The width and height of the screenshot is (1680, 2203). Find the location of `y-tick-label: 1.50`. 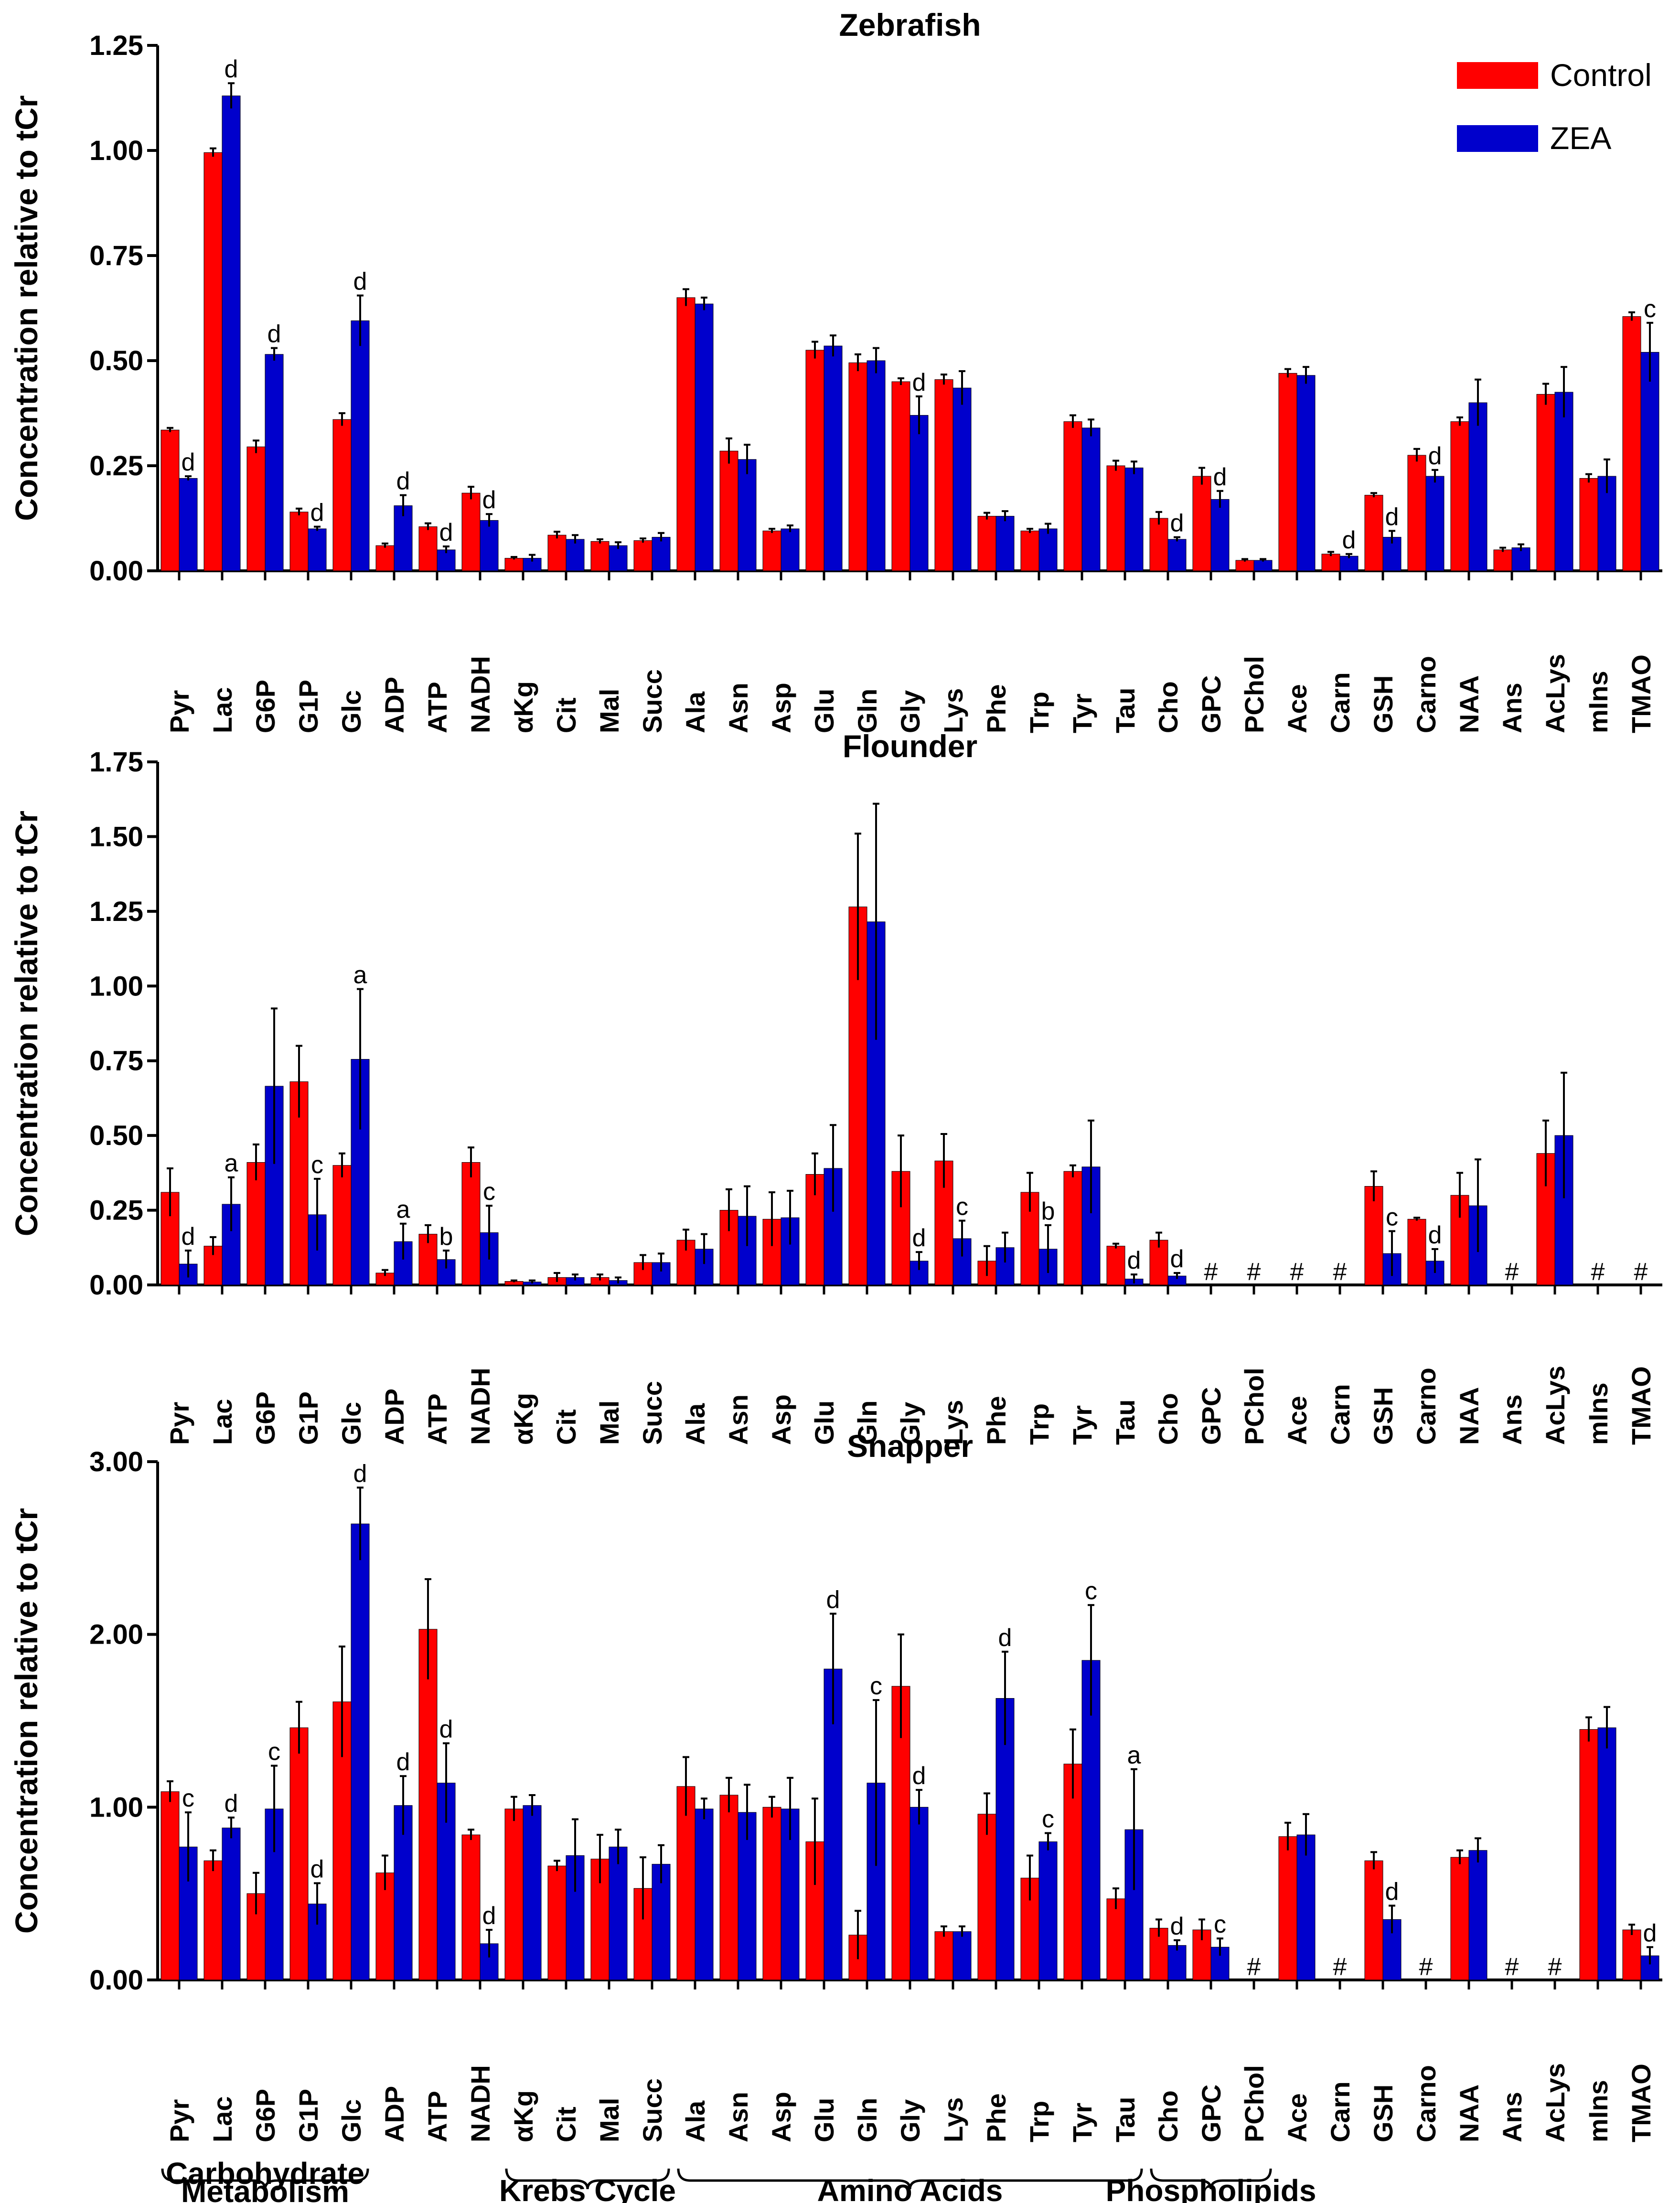

y-tick-label: 1.50 is located at coordinates (116, 837).